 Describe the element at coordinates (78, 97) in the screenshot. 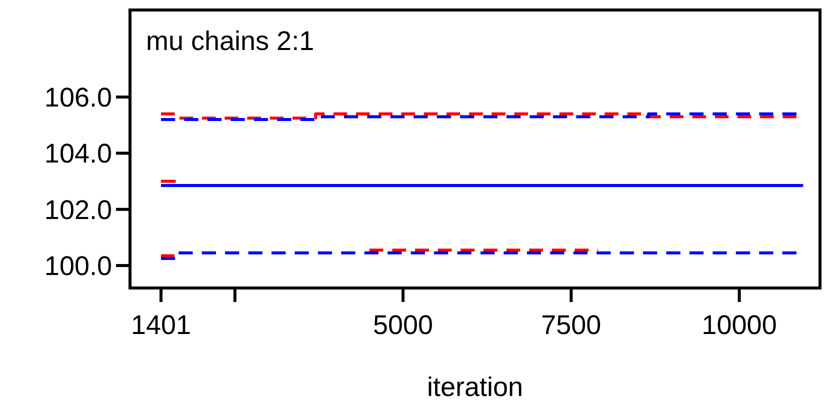

I see `y-tick-label: 106.0` at that location.